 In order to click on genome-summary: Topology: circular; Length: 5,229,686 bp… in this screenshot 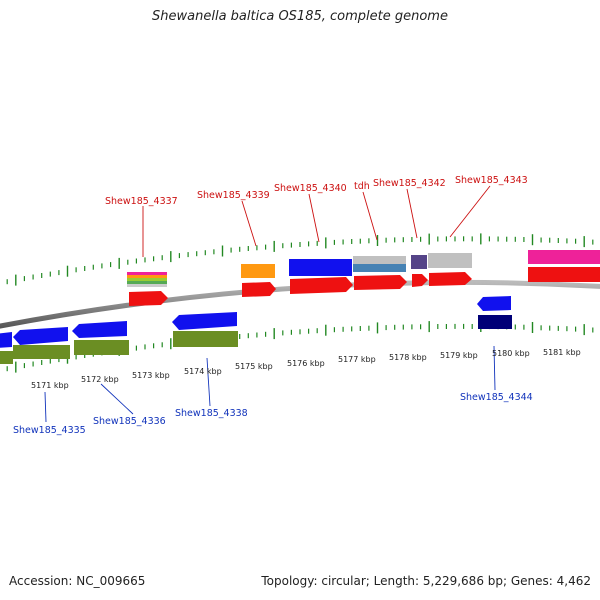, I will do `click(426, 581)`.